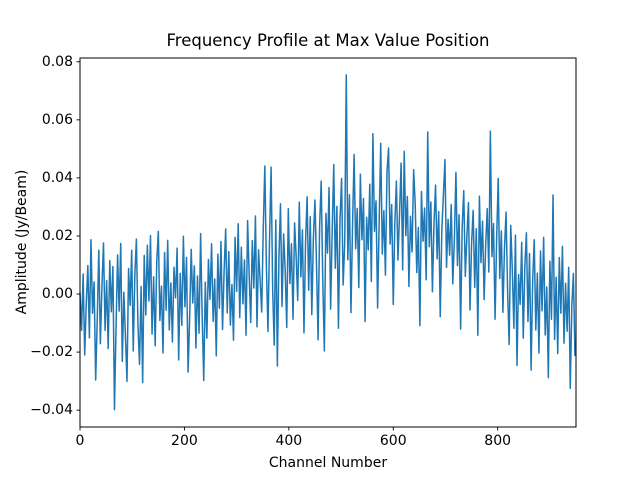  I want to click on x-tick-label: 400, so click(289, 441).